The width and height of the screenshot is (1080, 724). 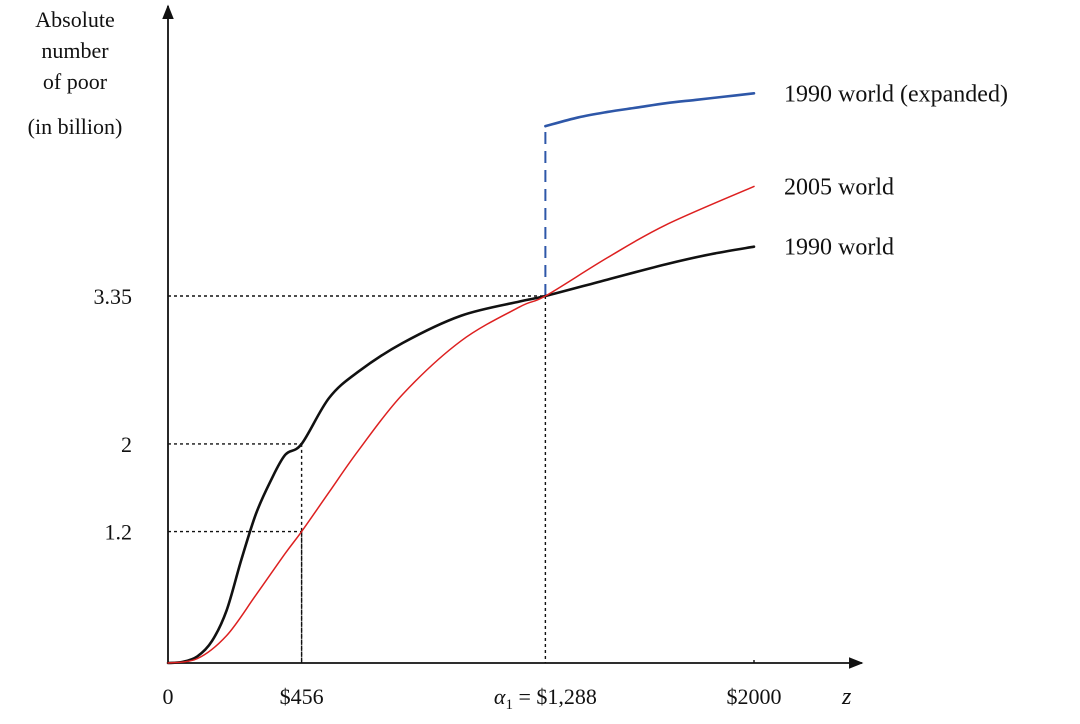 What do you see at coordinates (75, 81) in the screenshot?
I see `y-axis-label-line-3: of poor` at bounding box center [75, 81].